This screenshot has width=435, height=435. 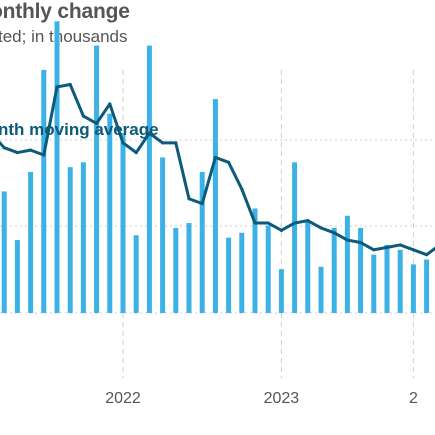 I want to click on chart-title: onthly change, so click(x=65, y=11).